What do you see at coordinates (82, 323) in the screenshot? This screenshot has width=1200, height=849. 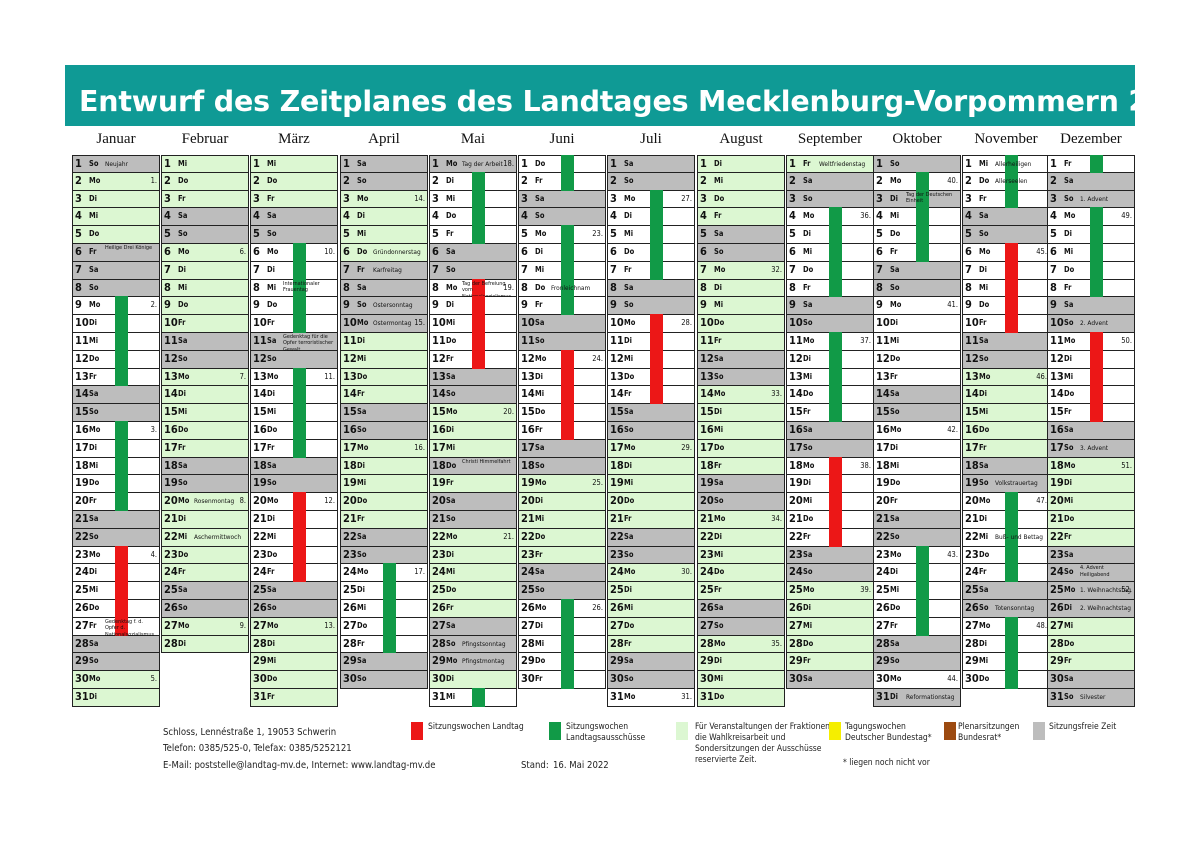 I see `day-number: 10` at bounding box center [82, 323].